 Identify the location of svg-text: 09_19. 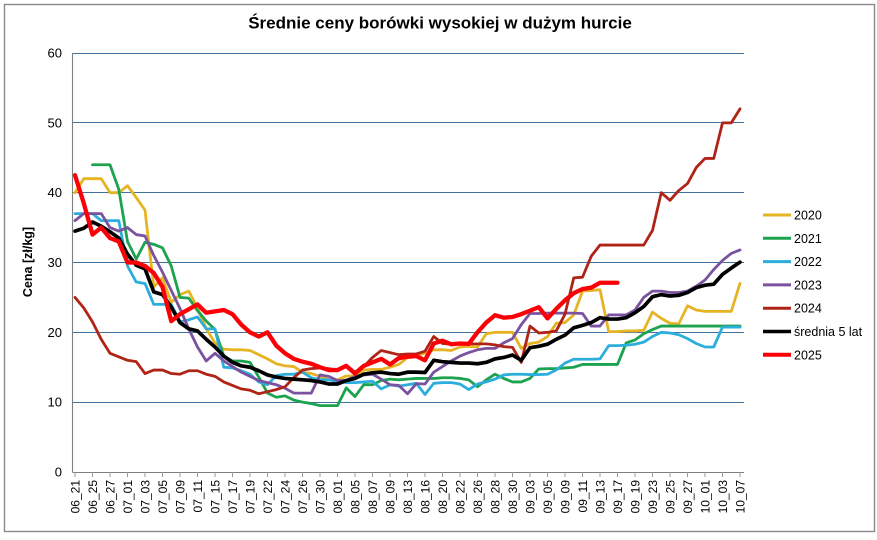
(636, 497).